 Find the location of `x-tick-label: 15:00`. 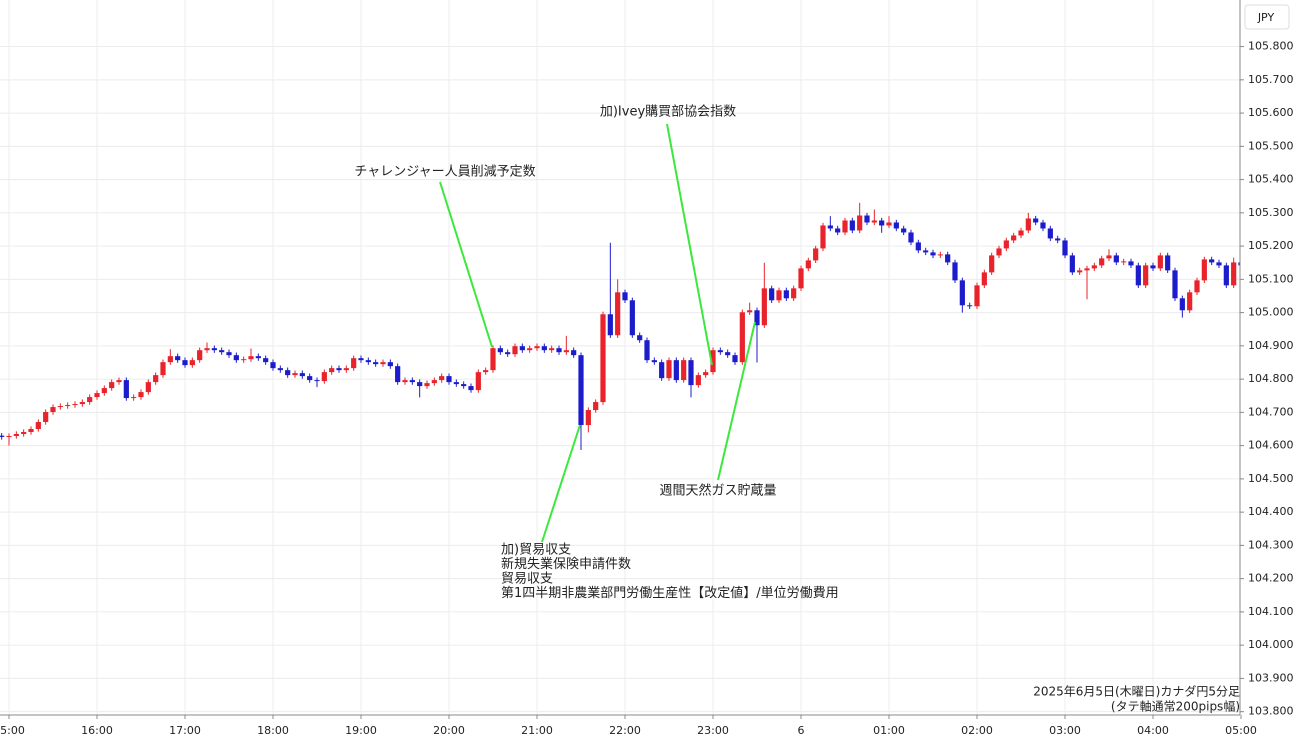

x-tick-label: 15:00 is located at coordinates (12, 730).